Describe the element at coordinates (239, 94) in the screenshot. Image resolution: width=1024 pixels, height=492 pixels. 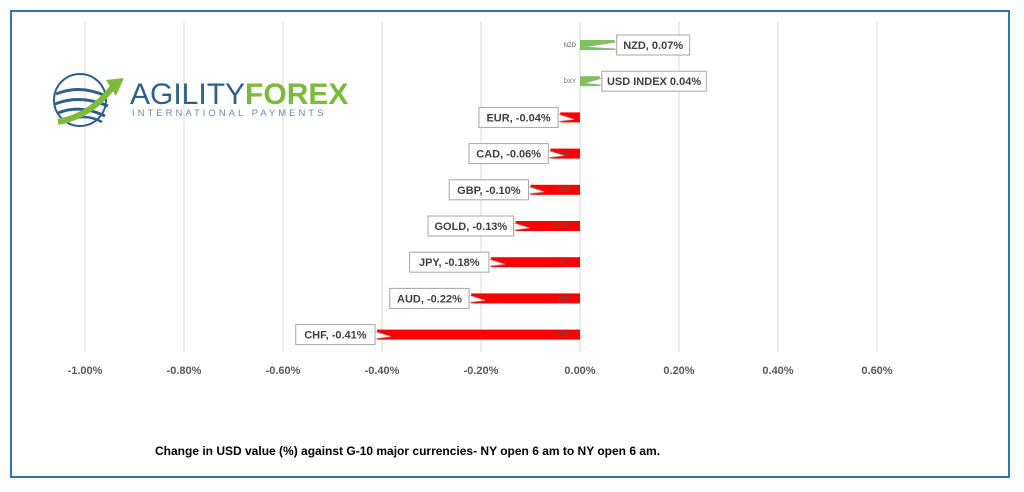
I see `logo-wordmark: AGILITYFOREX` at that location.